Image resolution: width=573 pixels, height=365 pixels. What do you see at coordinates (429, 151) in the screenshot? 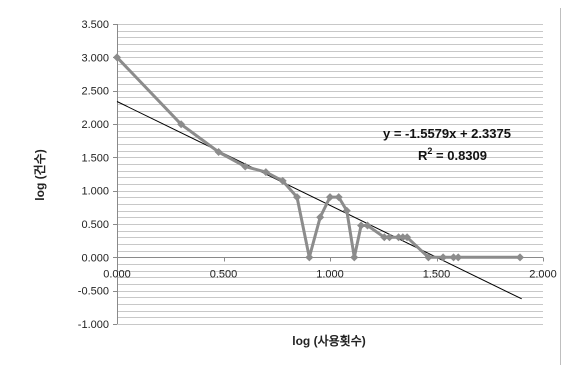
I see `r-squared-superscript: 2` at bounding box center [429, 151].